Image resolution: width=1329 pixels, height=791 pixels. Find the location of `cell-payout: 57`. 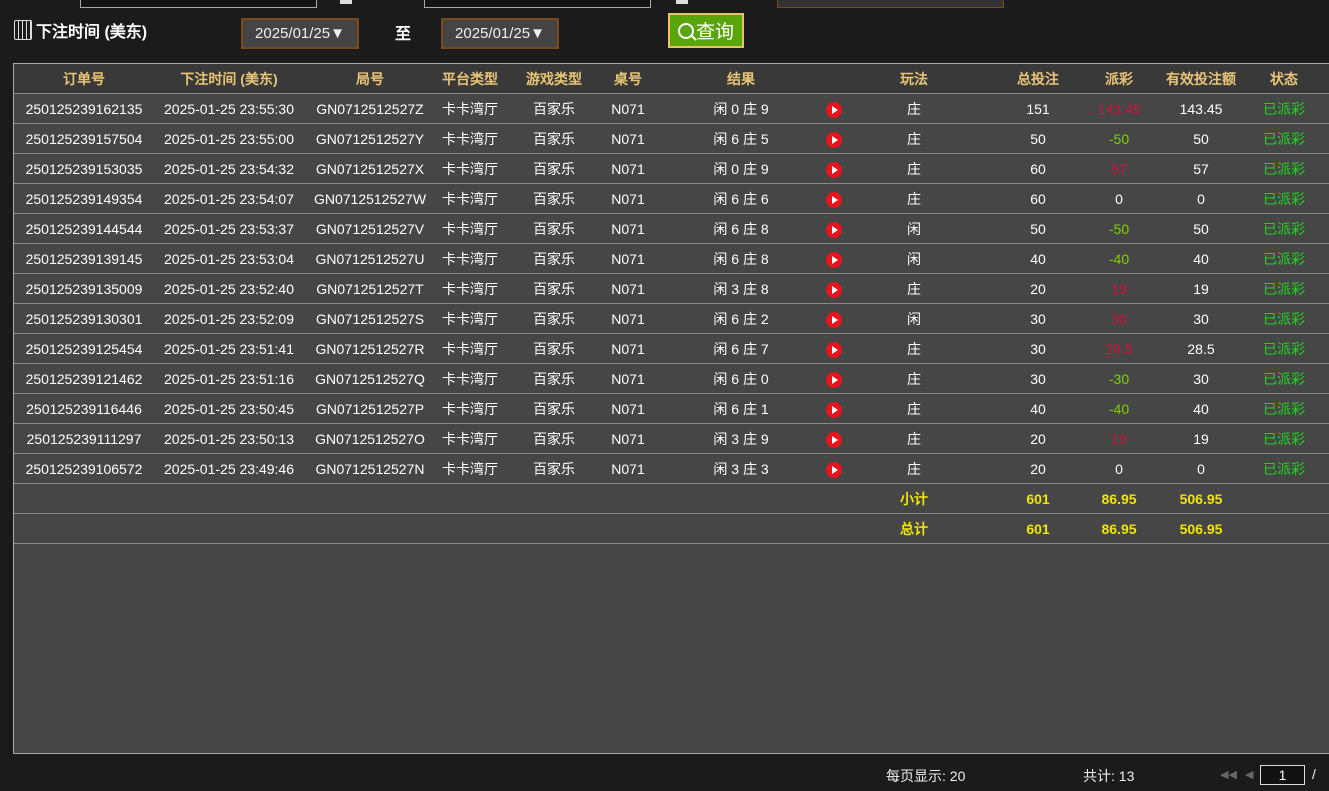

cell-payout: 57 is located at coordinates (1119, 169).